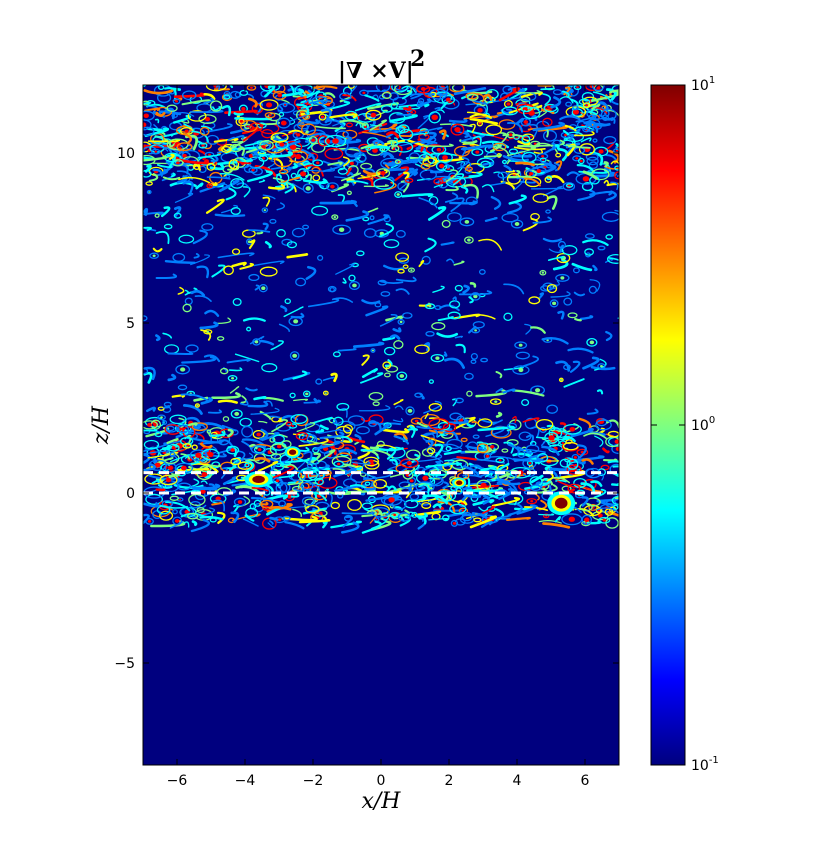 This screenshot has width=830, height=851. What do you see at coordinates (381, 801) in the screenshot?
I see `x-axis-label: x/H` at bounding box center [381, 801].